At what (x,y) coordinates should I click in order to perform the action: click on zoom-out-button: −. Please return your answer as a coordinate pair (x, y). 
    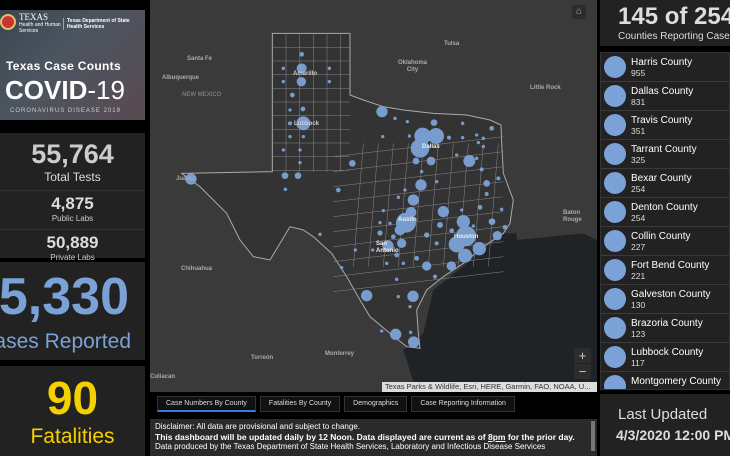
    Looking at the image, I should click on (582, 371).